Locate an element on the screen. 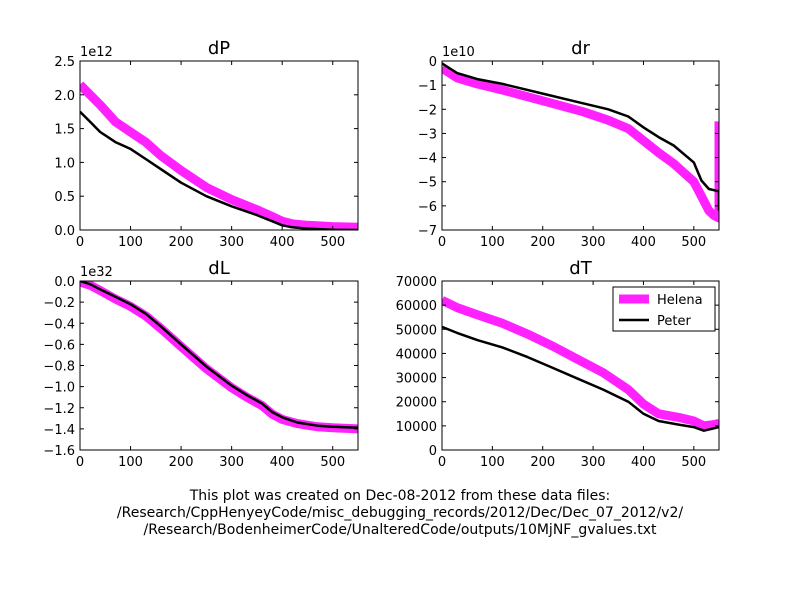 The width and height of the screenshot is (800, 600). y-tick-label: −0.6 is located at coordinates (59, 345).